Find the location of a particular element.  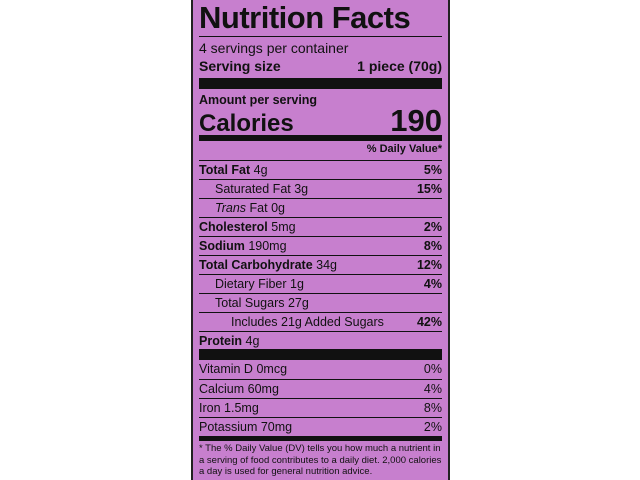

nutrient: Total Sugars 27g is located at coordinates (254, 303).